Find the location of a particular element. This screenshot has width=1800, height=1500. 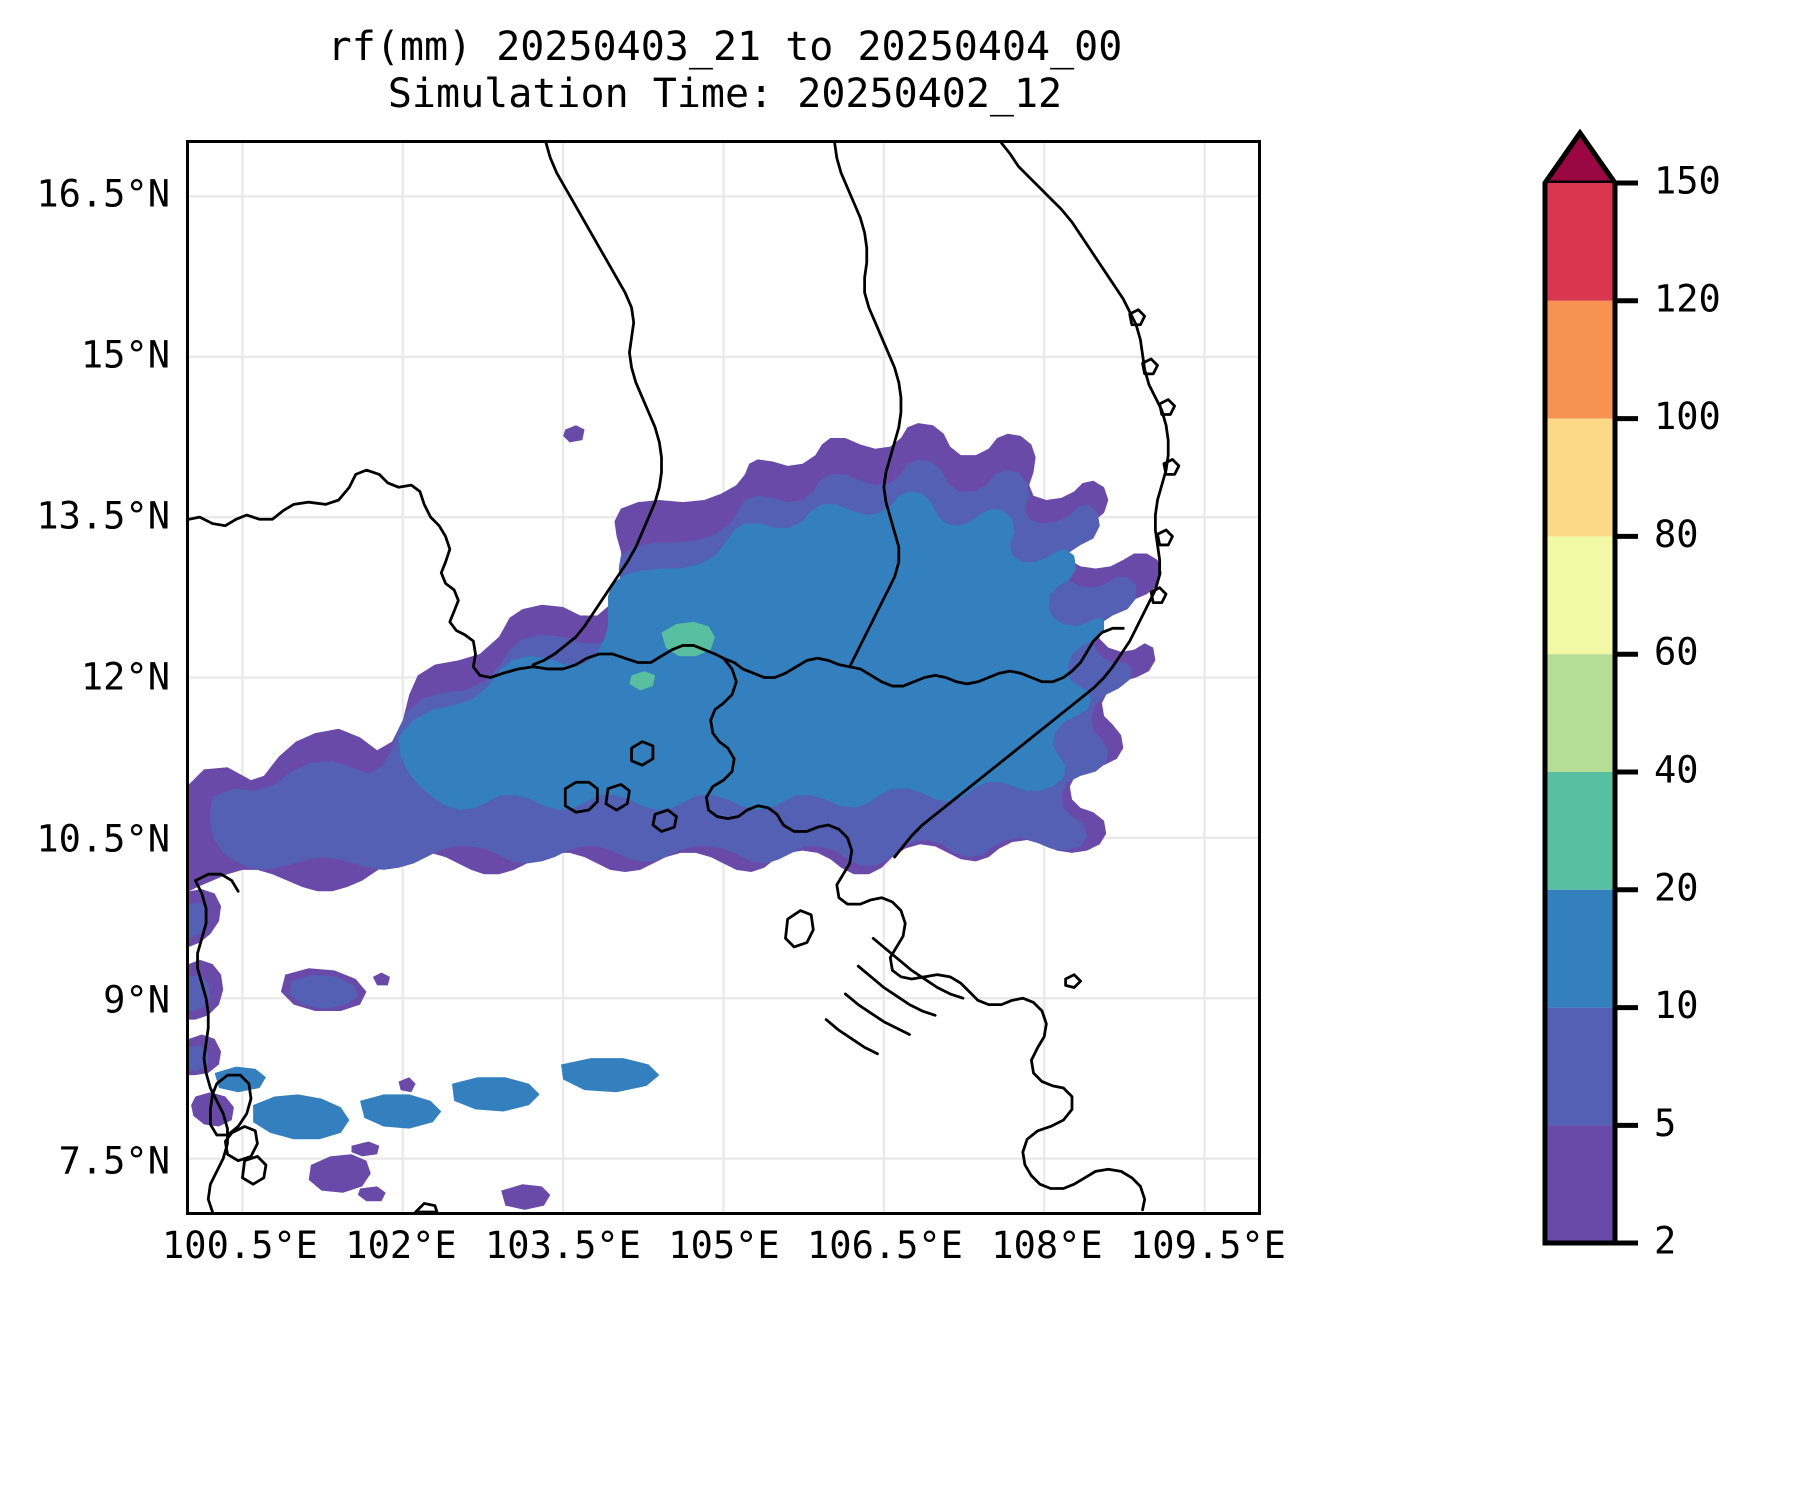

colorbar-outline is located at coordinates (1580, 687).